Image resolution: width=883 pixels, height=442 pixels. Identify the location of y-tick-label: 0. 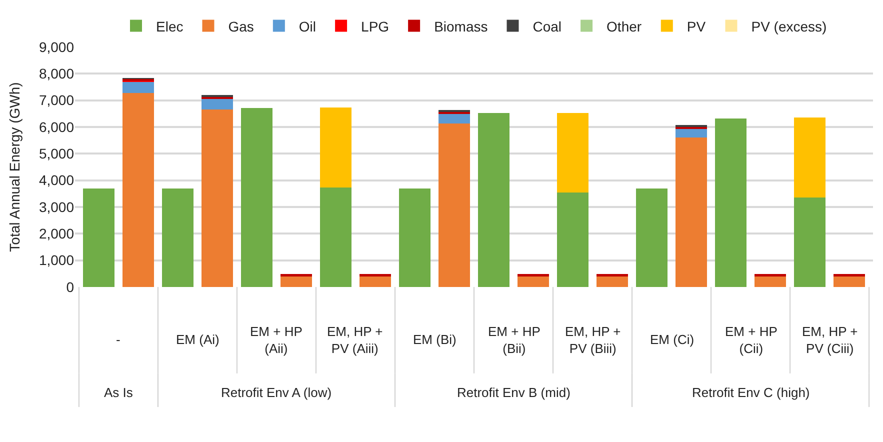
(70, 286).